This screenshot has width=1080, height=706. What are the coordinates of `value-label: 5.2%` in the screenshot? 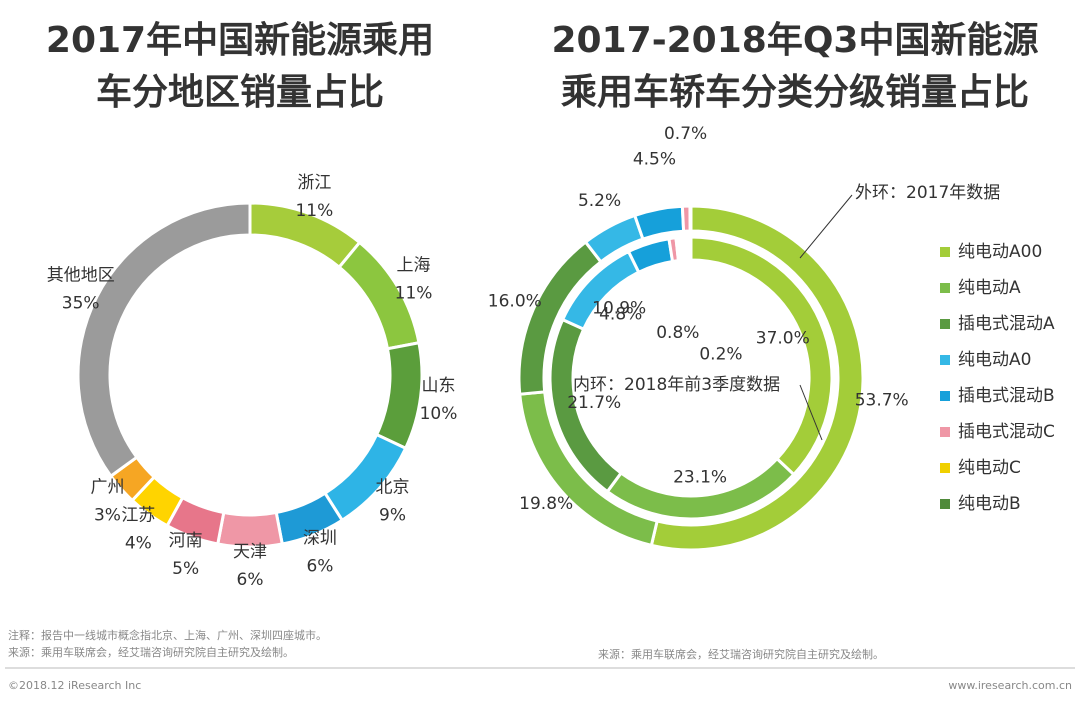 It's located at (599, 201).